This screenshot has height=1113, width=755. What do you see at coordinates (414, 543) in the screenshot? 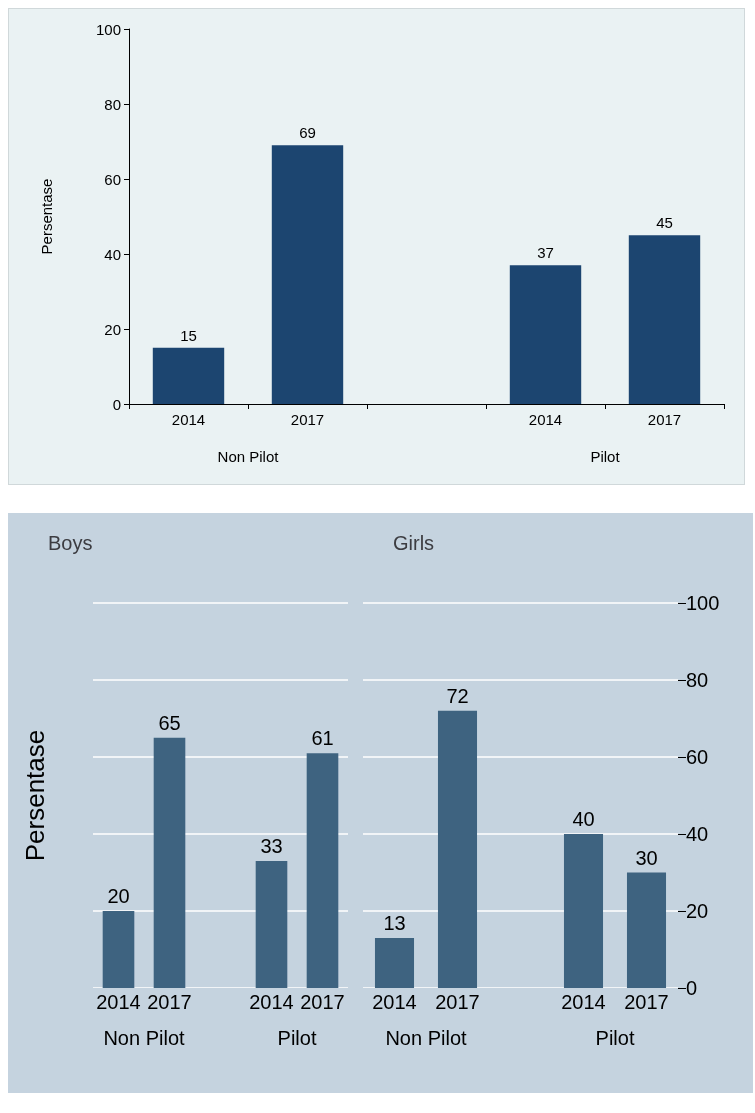
I see `chart-title: Girls` at bounding box center [414, 543].